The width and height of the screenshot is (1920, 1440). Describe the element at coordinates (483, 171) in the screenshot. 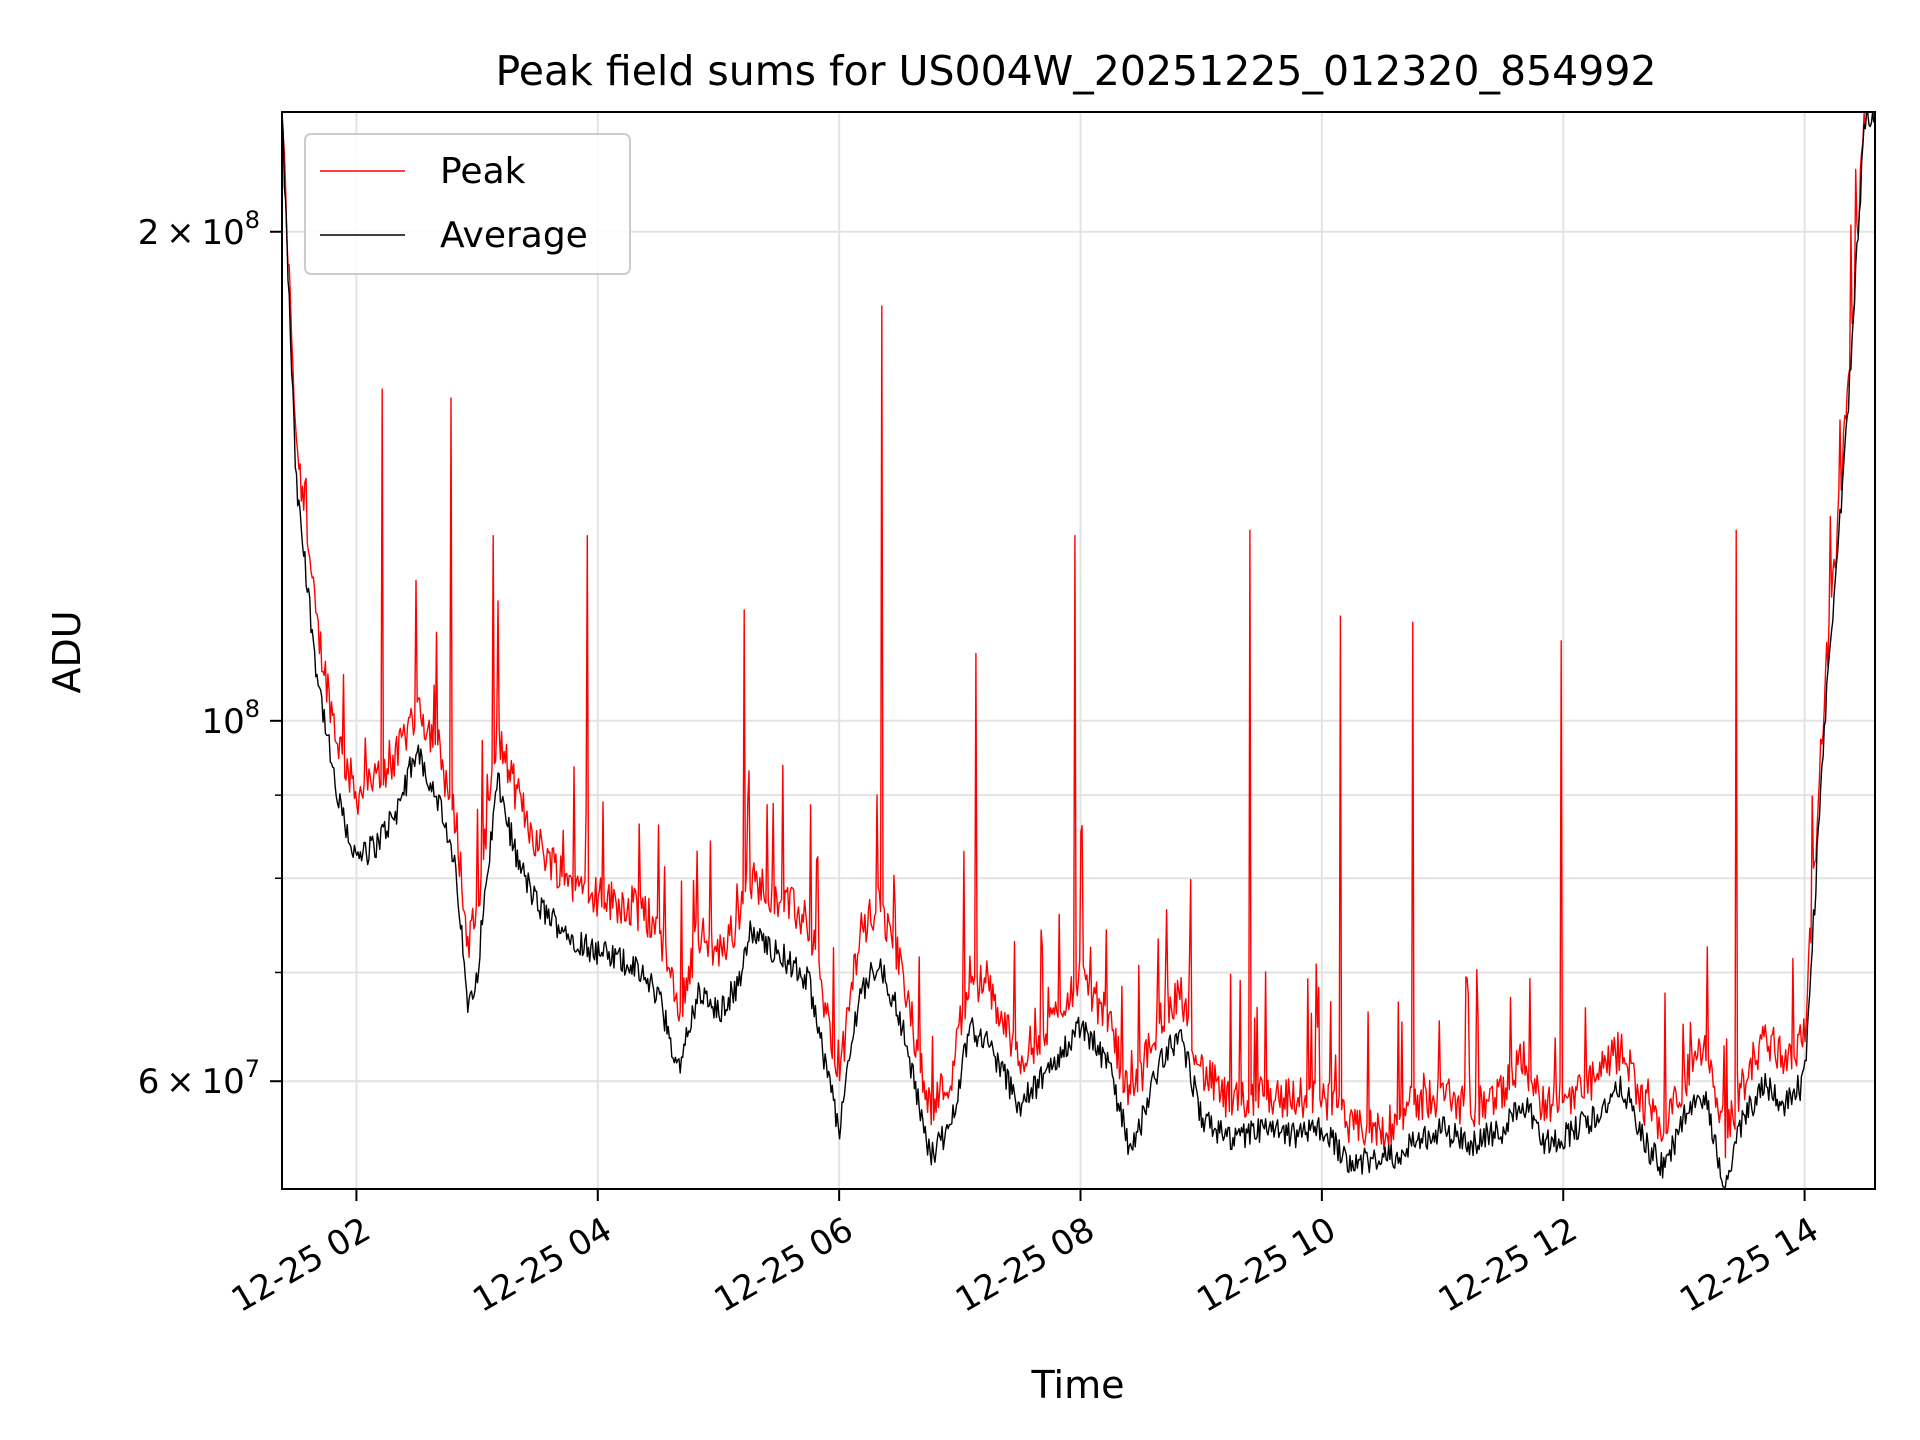

I see `legend-label: Peak` at that location.